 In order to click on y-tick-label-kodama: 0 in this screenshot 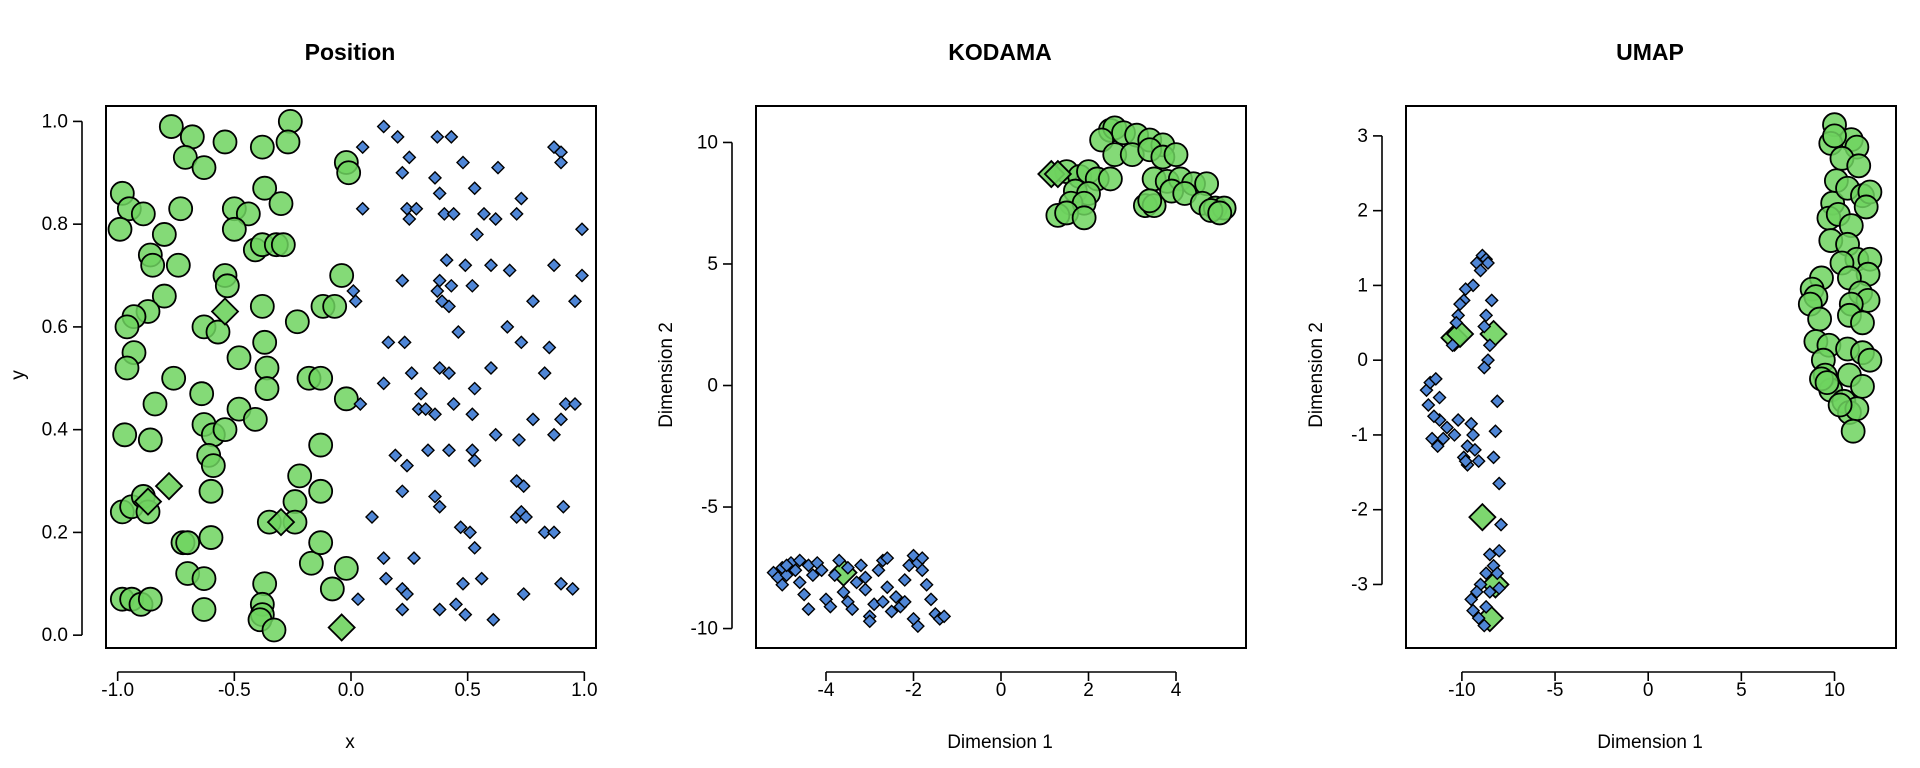, I will do `click(712, 386)`.